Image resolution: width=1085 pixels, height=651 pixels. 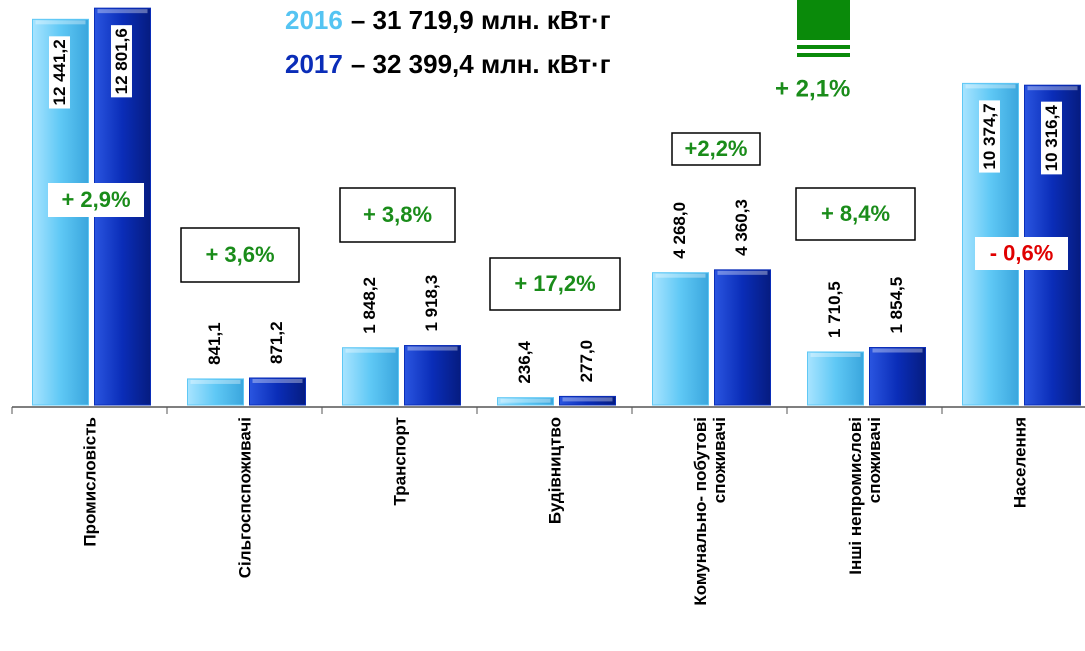 What do you see at coordinates (276, 342) in the screenshot?
I see `value-label: 871,2` at bounding box center [276, 342].